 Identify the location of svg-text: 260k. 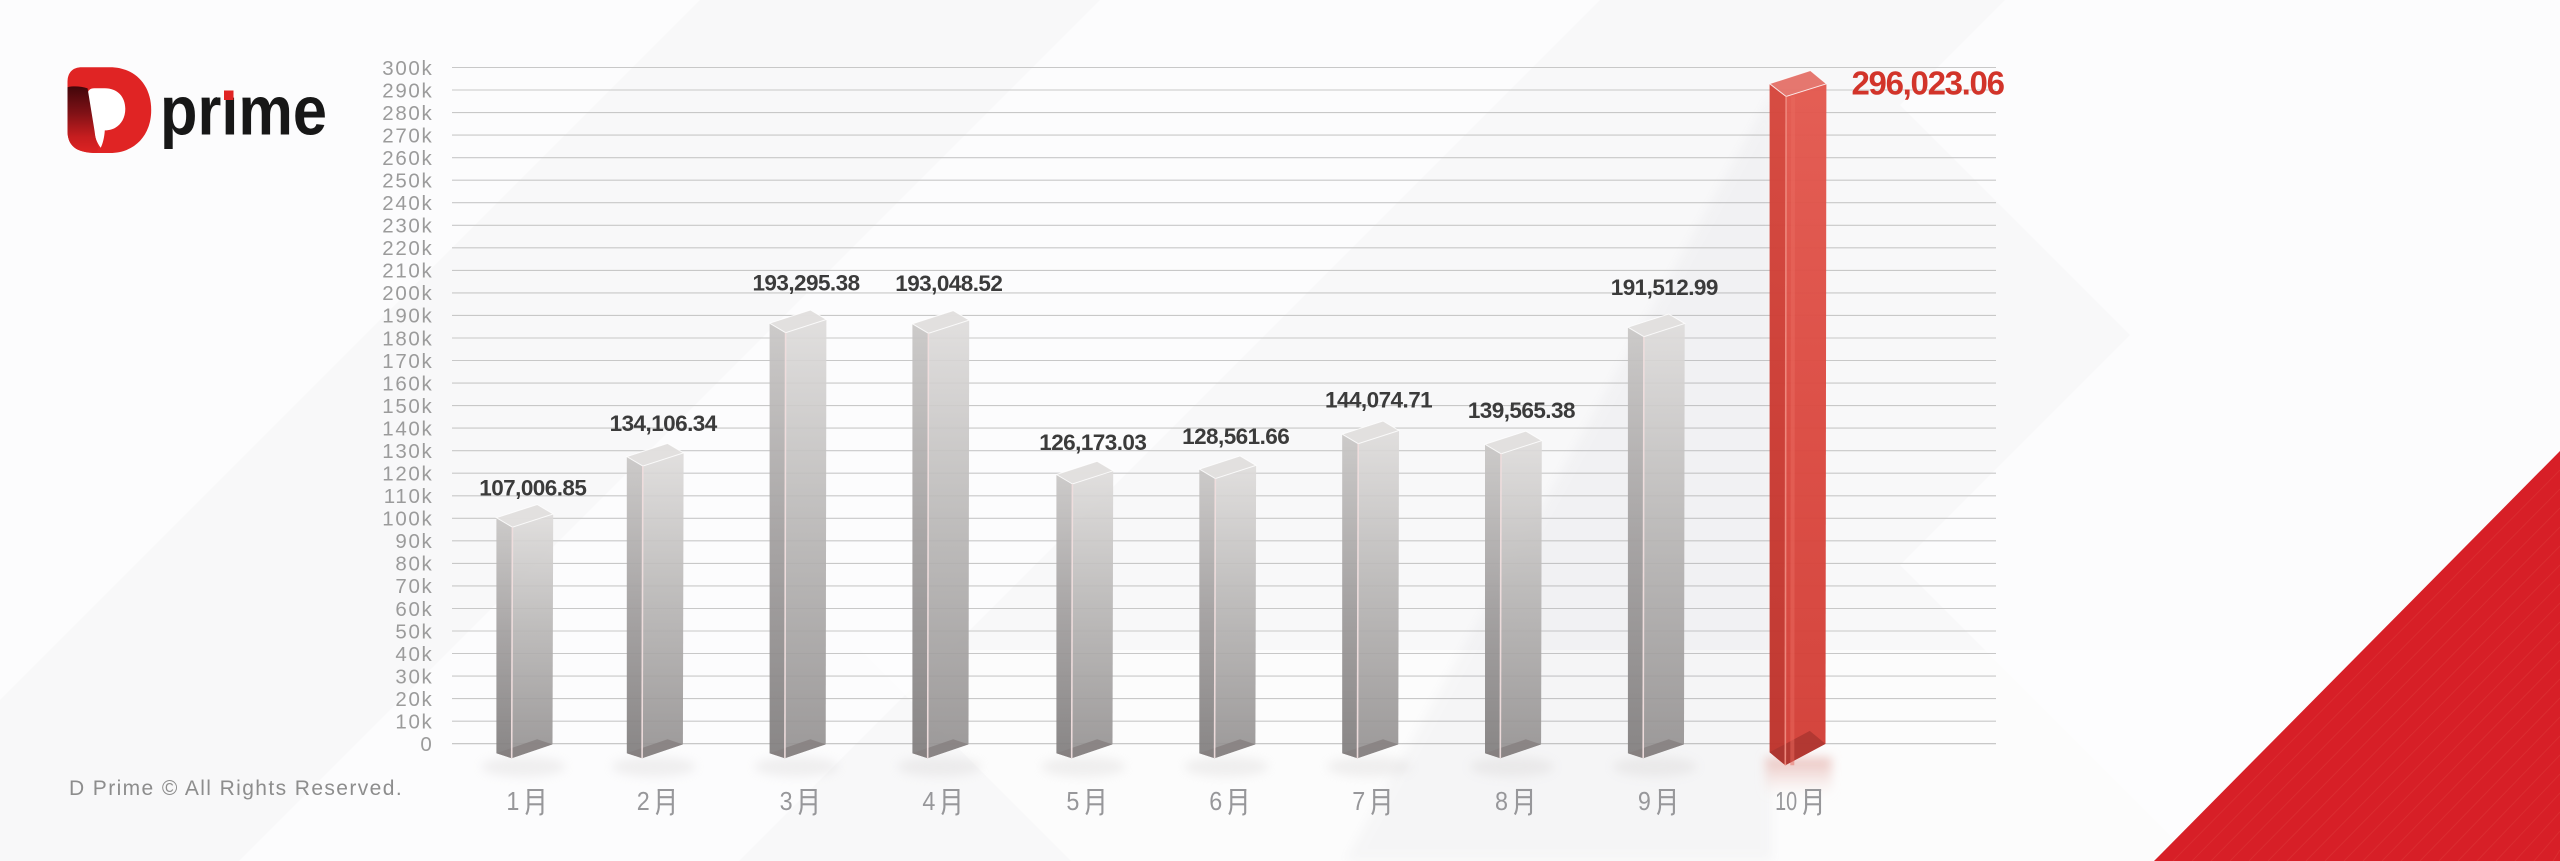
(407, 158).